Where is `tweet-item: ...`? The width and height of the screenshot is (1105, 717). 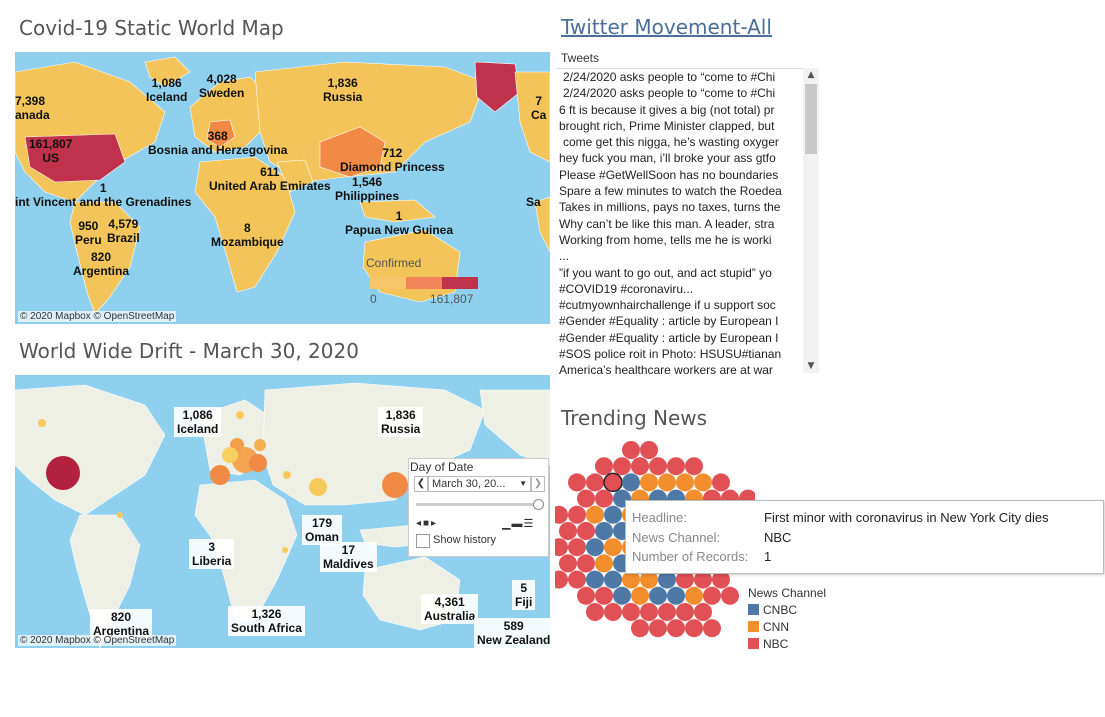
tweet-item: ... is located at coordinates (564, 256).